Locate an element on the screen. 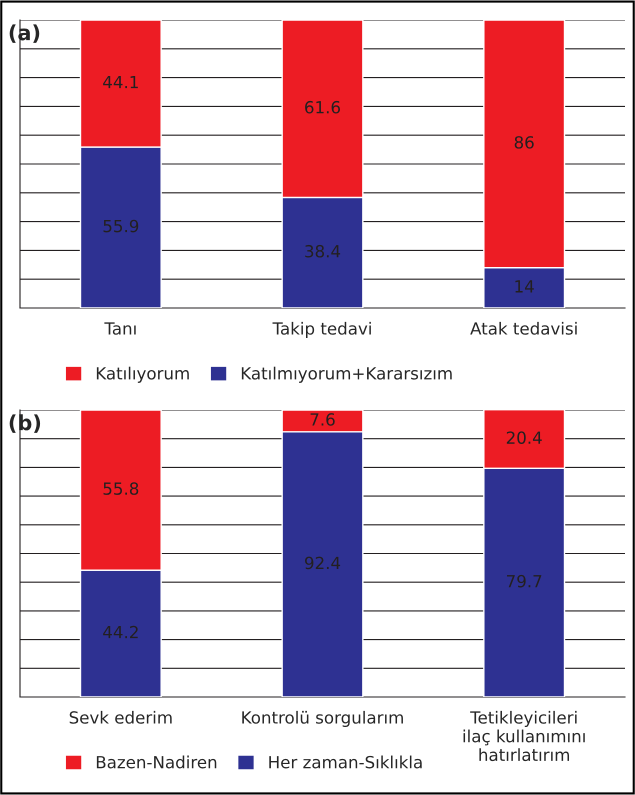  data-label: 14 is located at coordinates (524, 286).